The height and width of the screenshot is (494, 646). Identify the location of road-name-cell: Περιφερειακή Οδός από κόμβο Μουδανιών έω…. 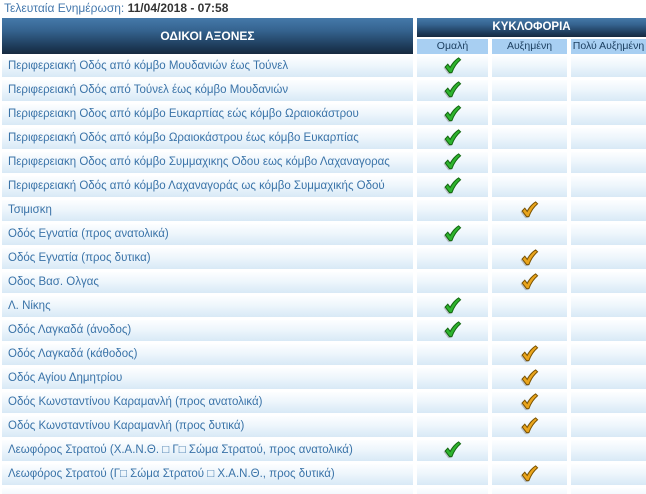
(207, 66).